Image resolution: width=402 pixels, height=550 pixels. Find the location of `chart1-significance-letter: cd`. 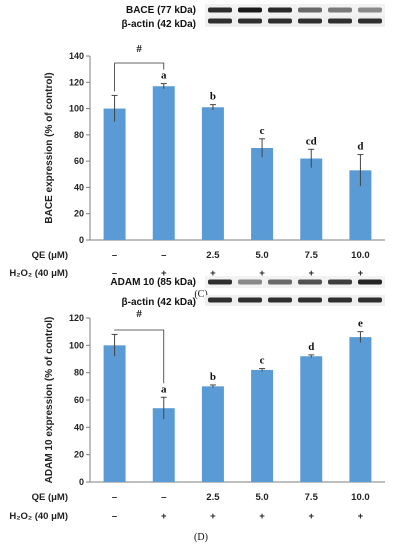

chart1-significance-letter: cd is located at coordinates (311, 141).